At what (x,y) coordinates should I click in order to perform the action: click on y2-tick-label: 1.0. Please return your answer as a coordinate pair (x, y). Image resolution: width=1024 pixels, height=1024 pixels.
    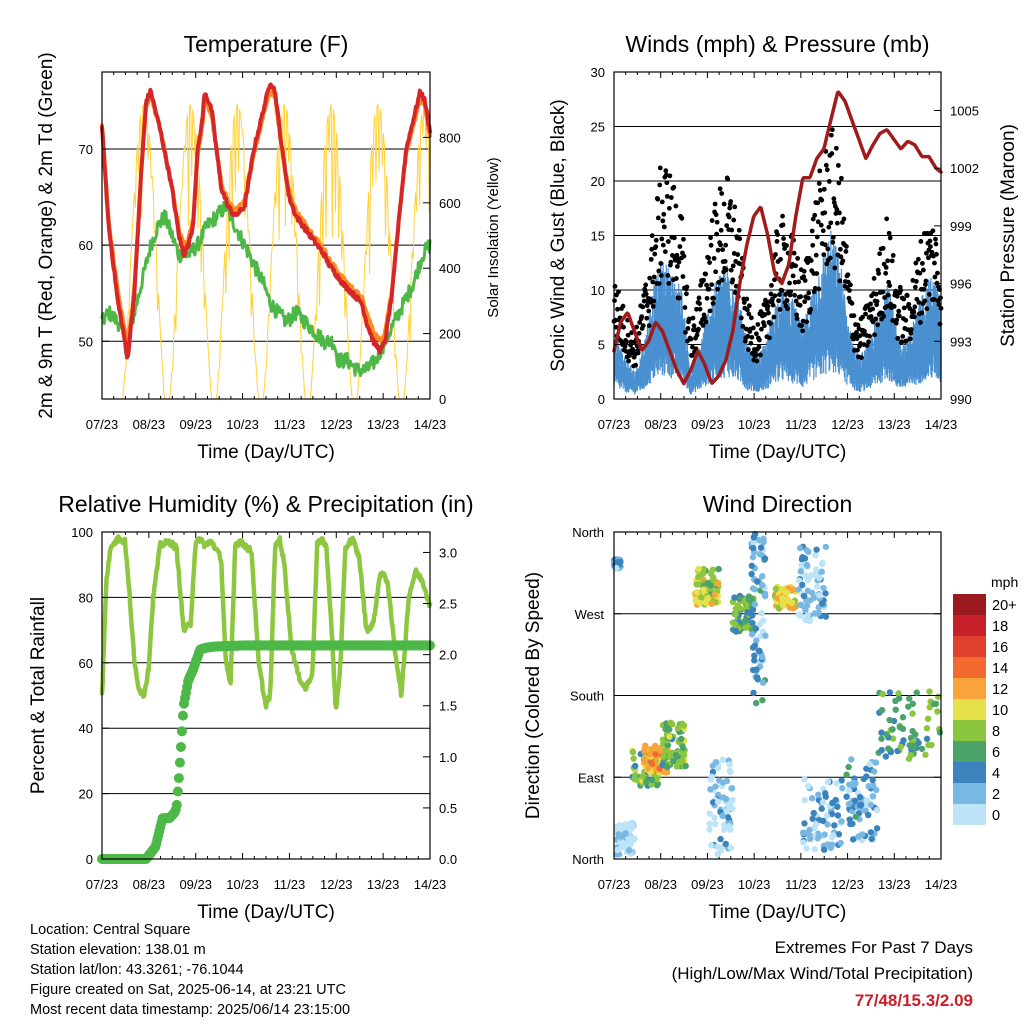
    Looking at the image, I should click on (448, 757).